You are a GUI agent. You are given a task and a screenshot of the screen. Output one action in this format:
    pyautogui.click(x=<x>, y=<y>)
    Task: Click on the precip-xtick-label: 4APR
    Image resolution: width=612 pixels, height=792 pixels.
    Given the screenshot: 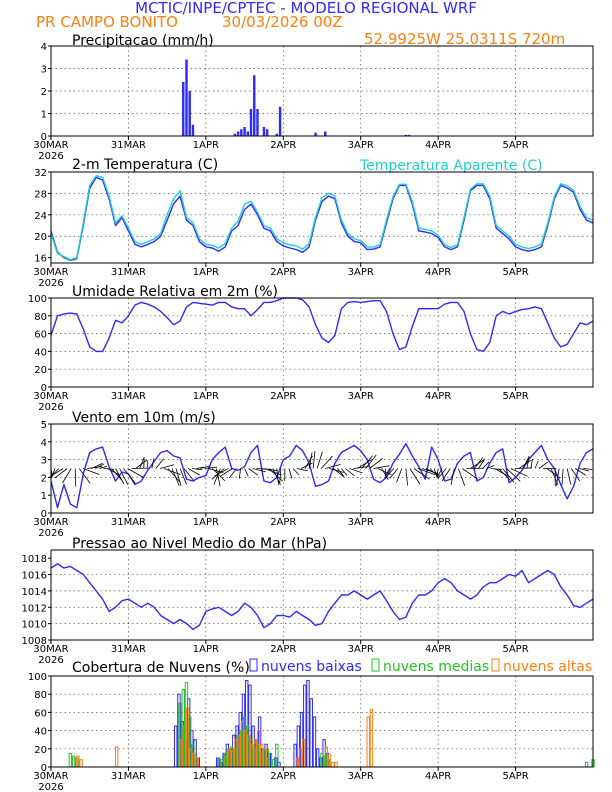 What is the action you would take?
    pyautogui.click(x=438, y=145)
    